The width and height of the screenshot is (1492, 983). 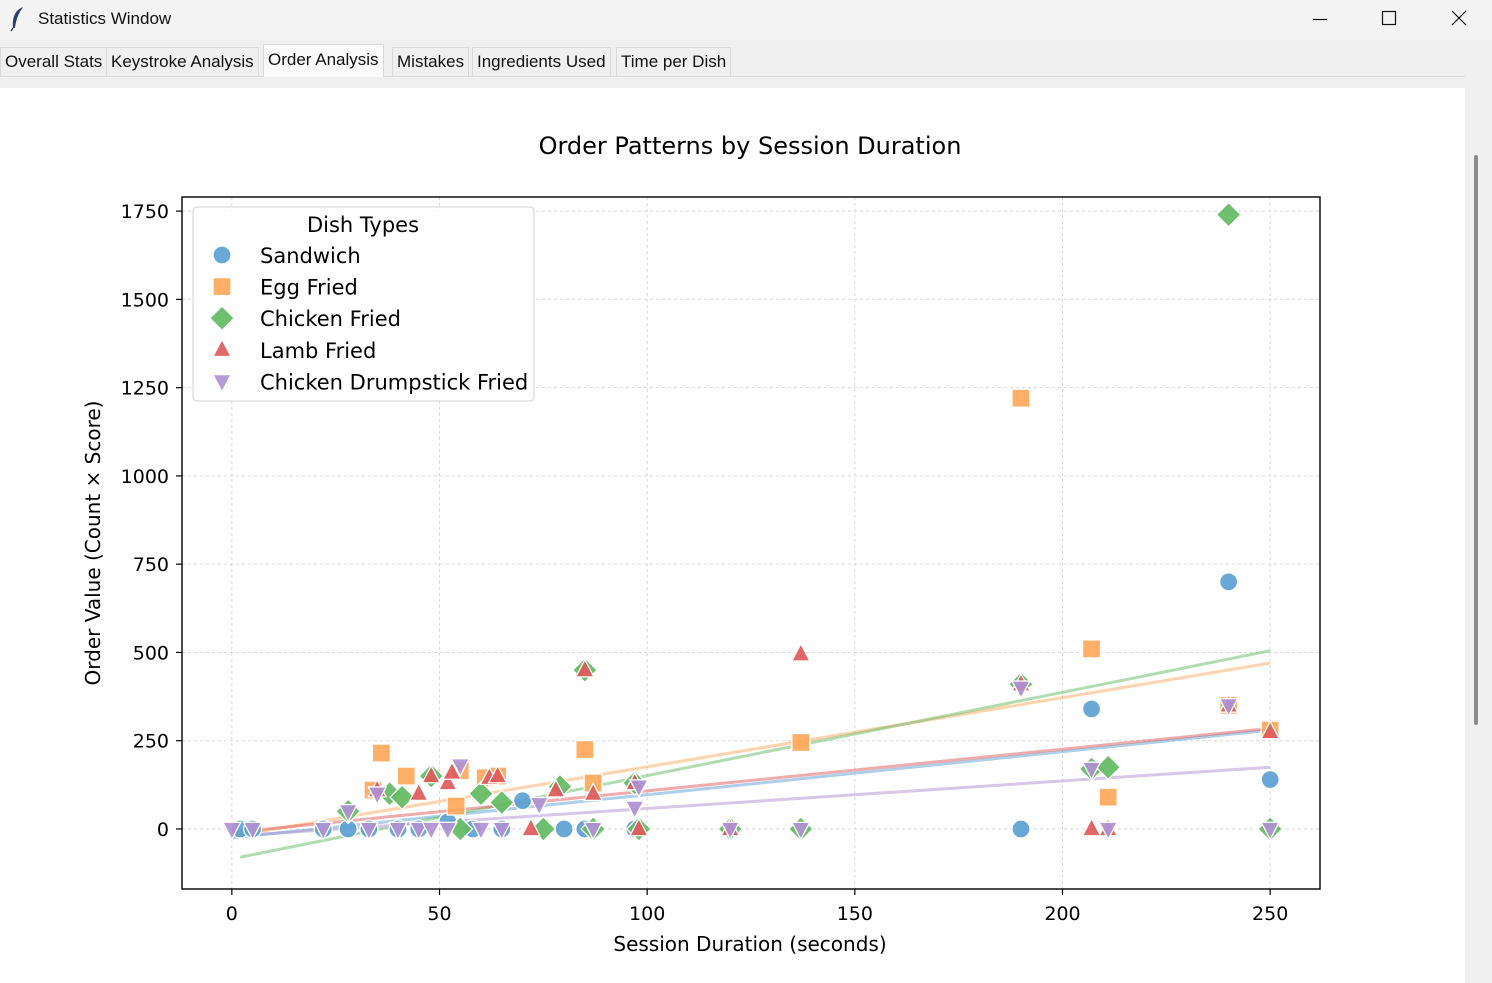 What do you see at coordinates (323, 60) in the screenshot?
I see `tab-order-analysis: Order Analysis` at bounding box center [323, 60].